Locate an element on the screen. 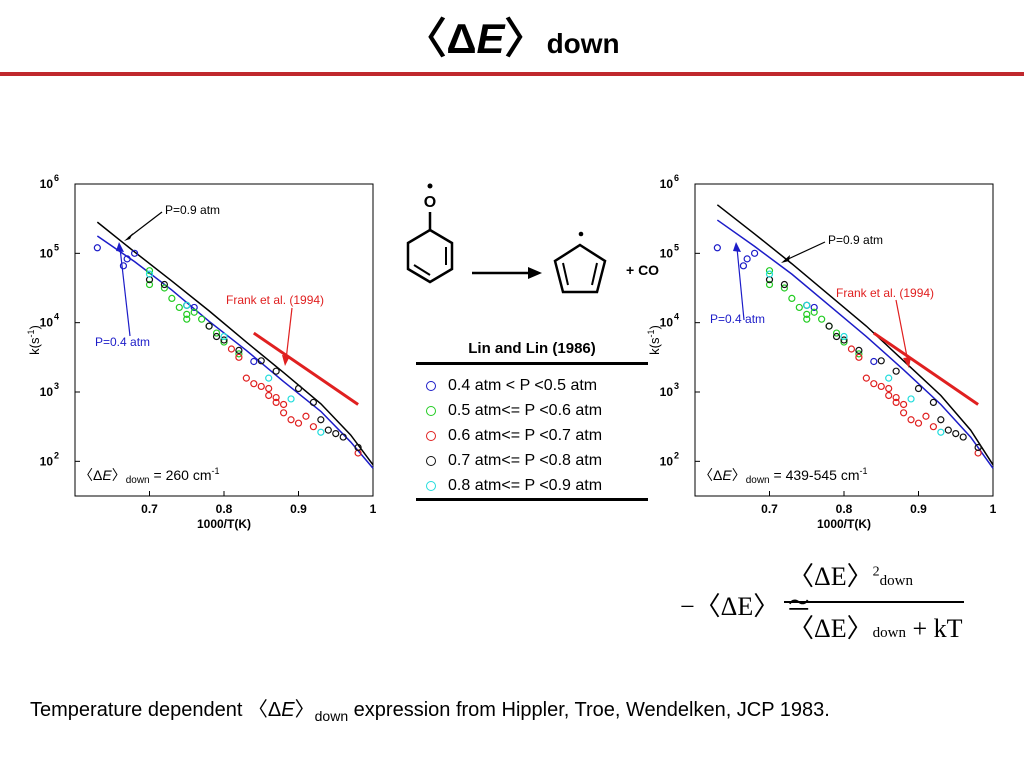 Image resolution: width=1024 pixels, height=768 pixels. y-tick-exponent: 4 is located at coordinates (56, 317).